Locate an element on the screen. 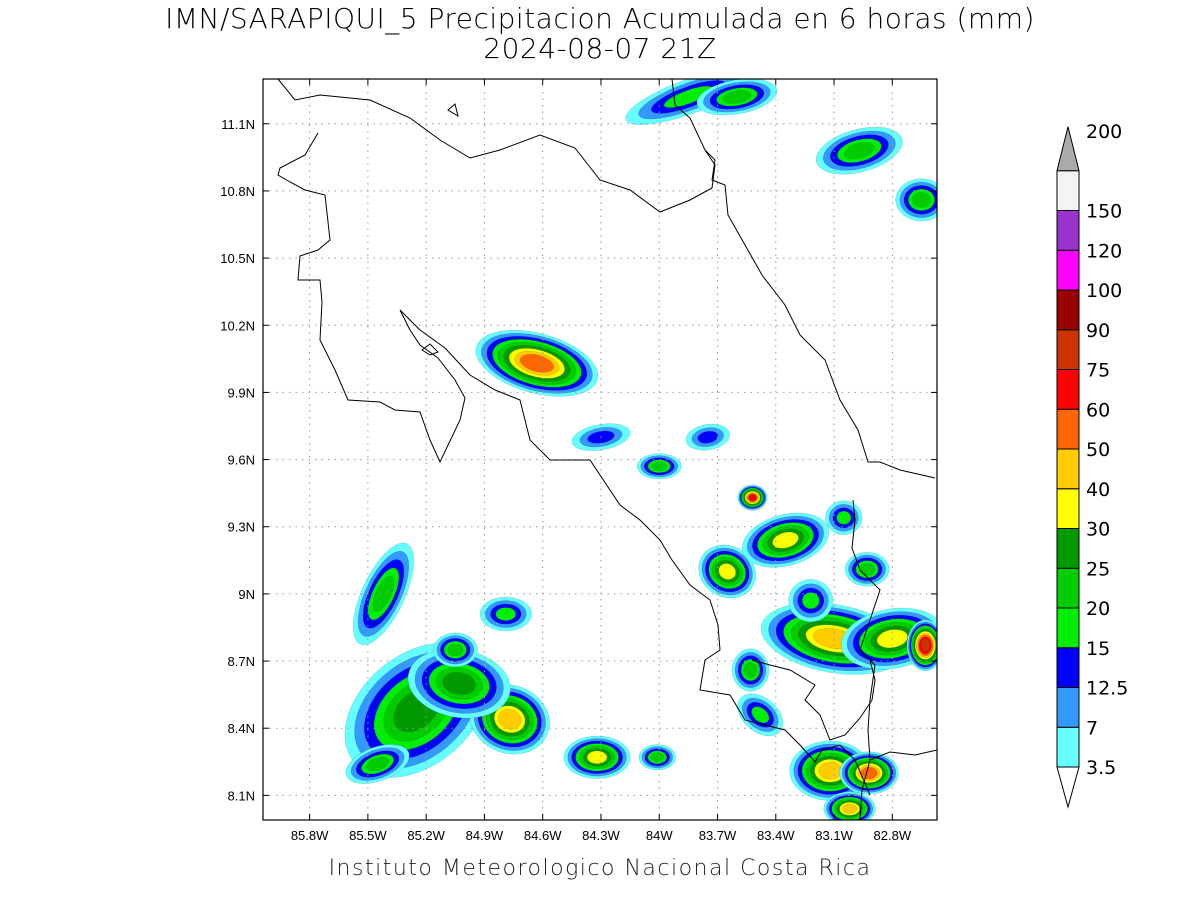  lat-tick-label: 9.6N is located at coordinates (241, 460).